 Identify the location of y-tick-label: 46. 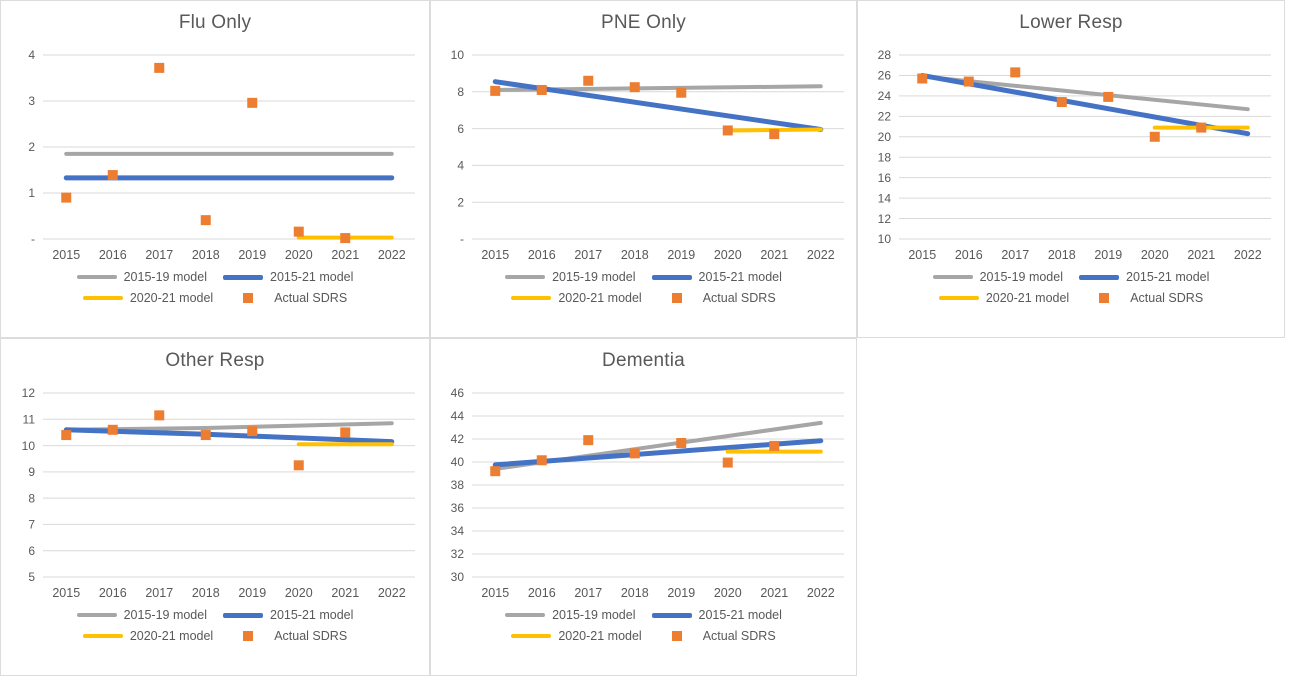
(457, 393).